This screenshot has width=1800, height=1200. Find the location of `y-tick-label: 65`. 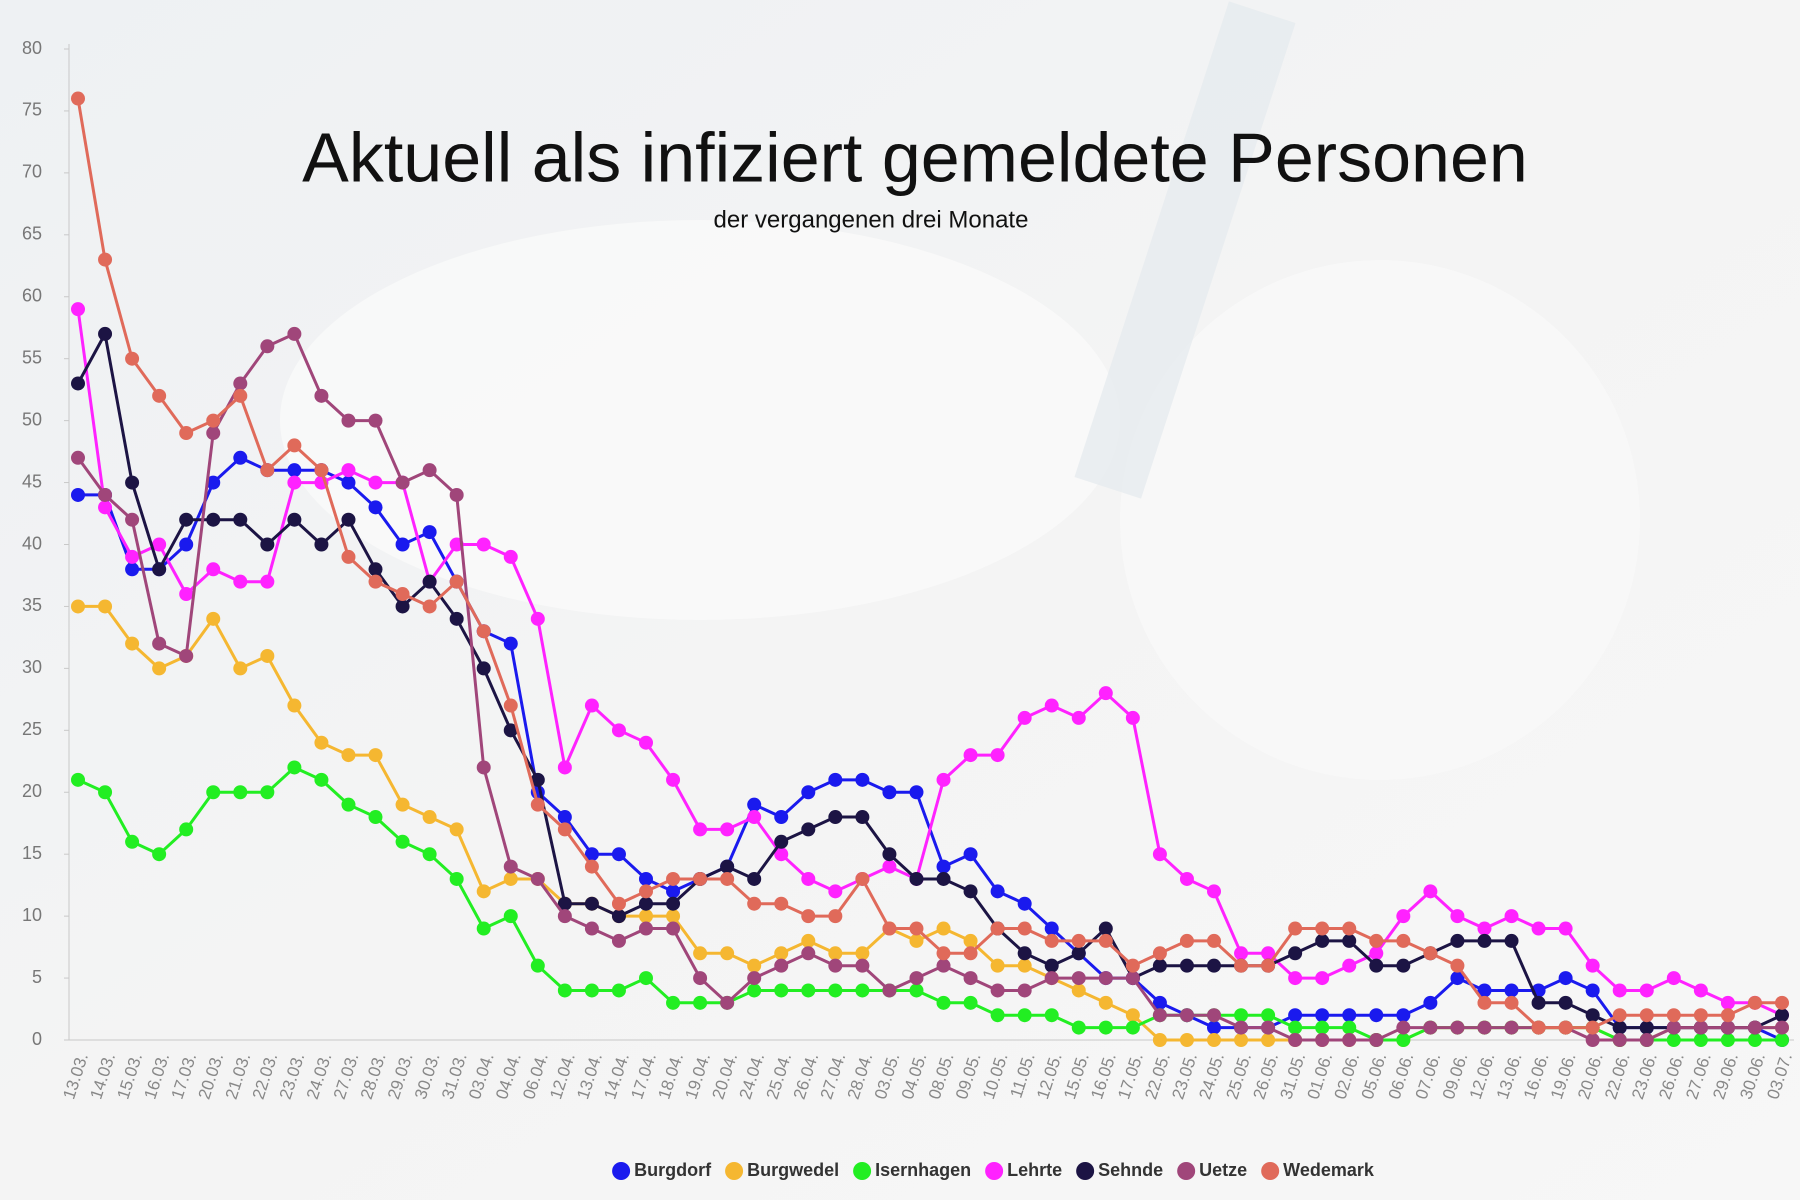

y-tick-label: 65 is located at coordinates (32, 234).